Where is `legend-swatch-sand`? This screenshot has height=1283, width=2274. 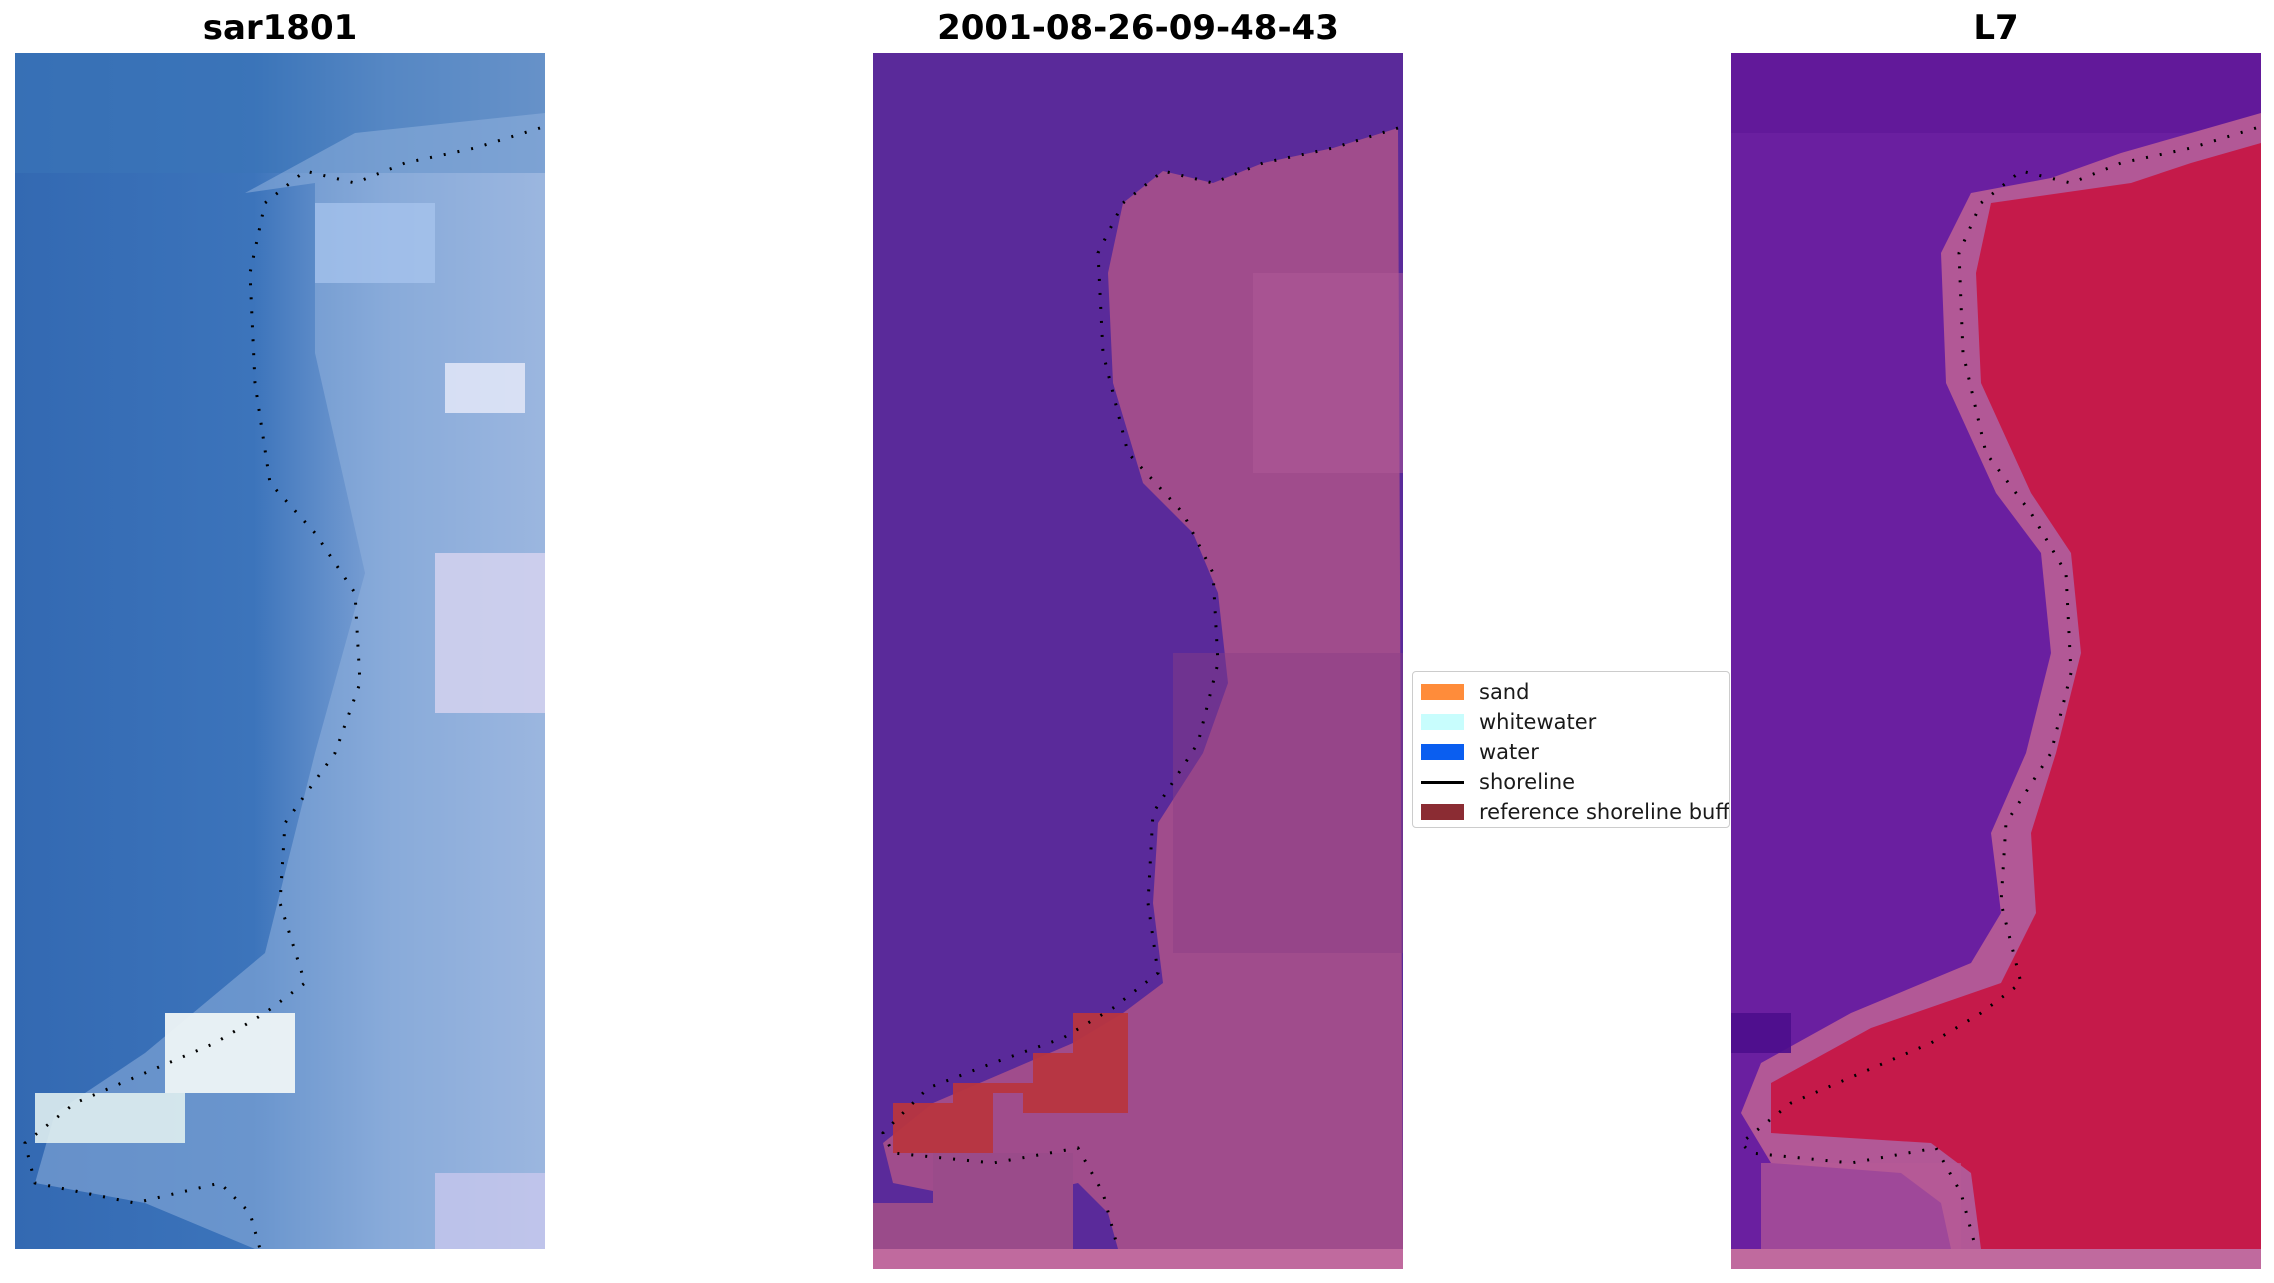
legend-swatch-sand is located at coordinates (1442, 692).